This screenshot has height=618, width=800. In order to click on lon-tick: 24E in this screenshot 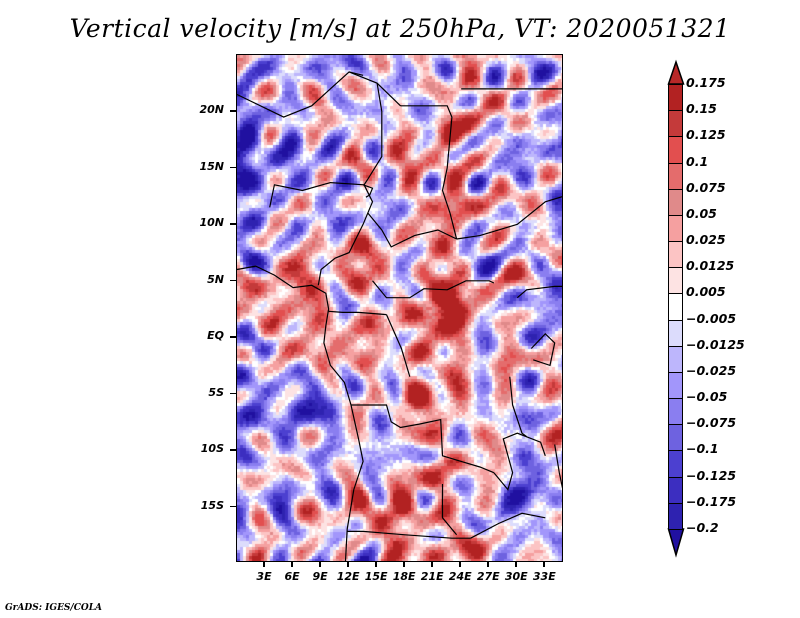, I will do `click(460, 572)`.